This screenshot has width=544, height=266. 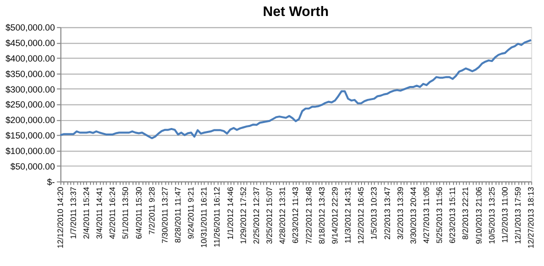 I want to click on x-tick-label: 12/2/2012 16:45, so click(x=361, y=215).